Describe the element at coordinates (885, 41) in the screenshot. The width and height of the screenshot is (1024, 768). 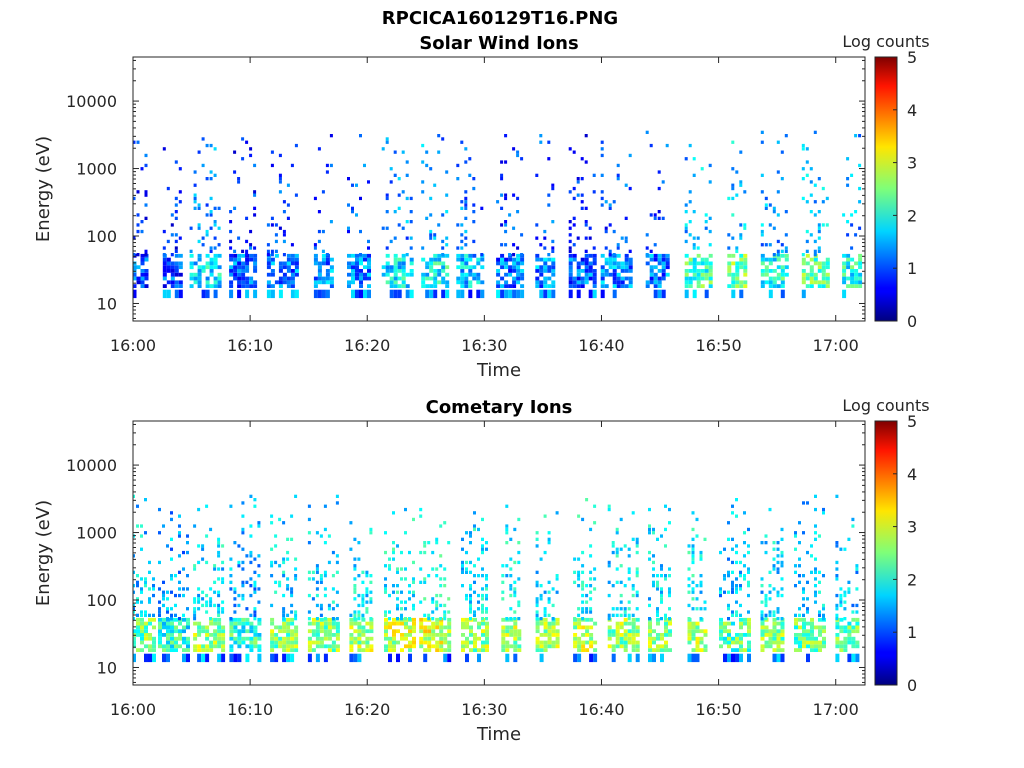
I see `colorbar-label: Log counts` at that location.